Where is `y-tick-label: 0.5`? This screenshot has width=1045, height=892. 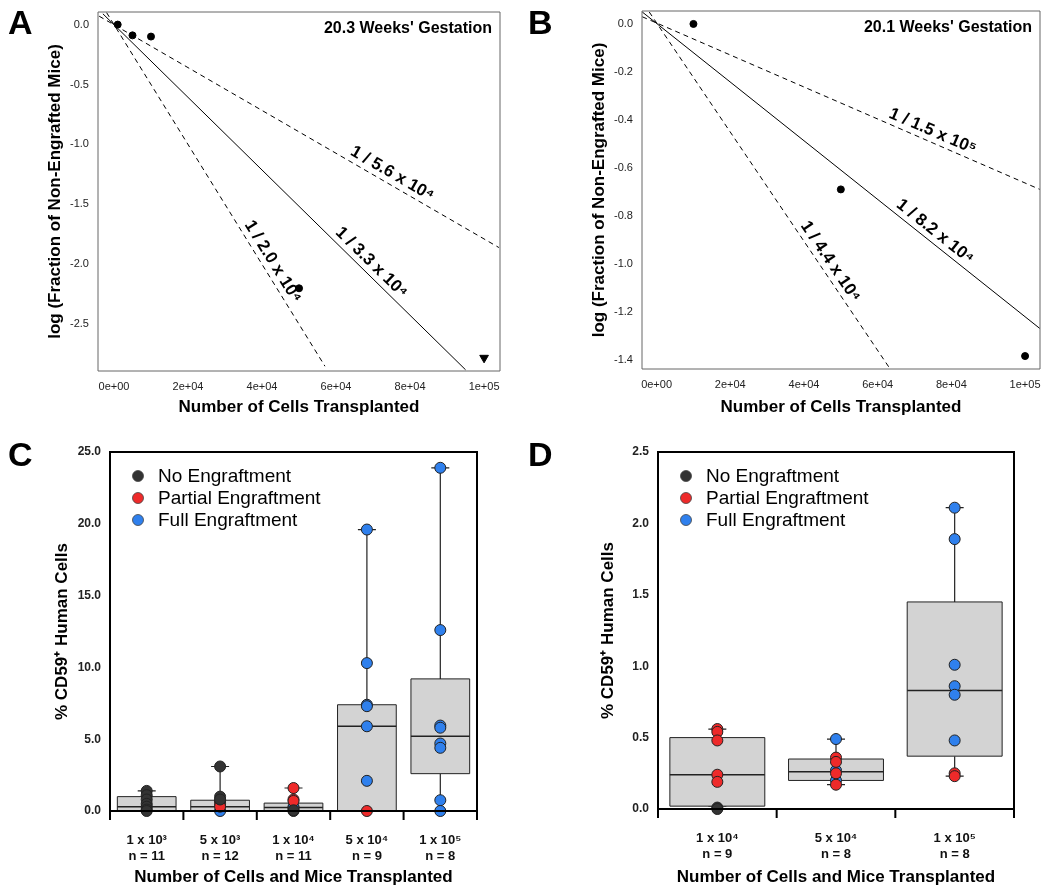
y-tick-label: 0.5 is located at coordinates (641, 736).